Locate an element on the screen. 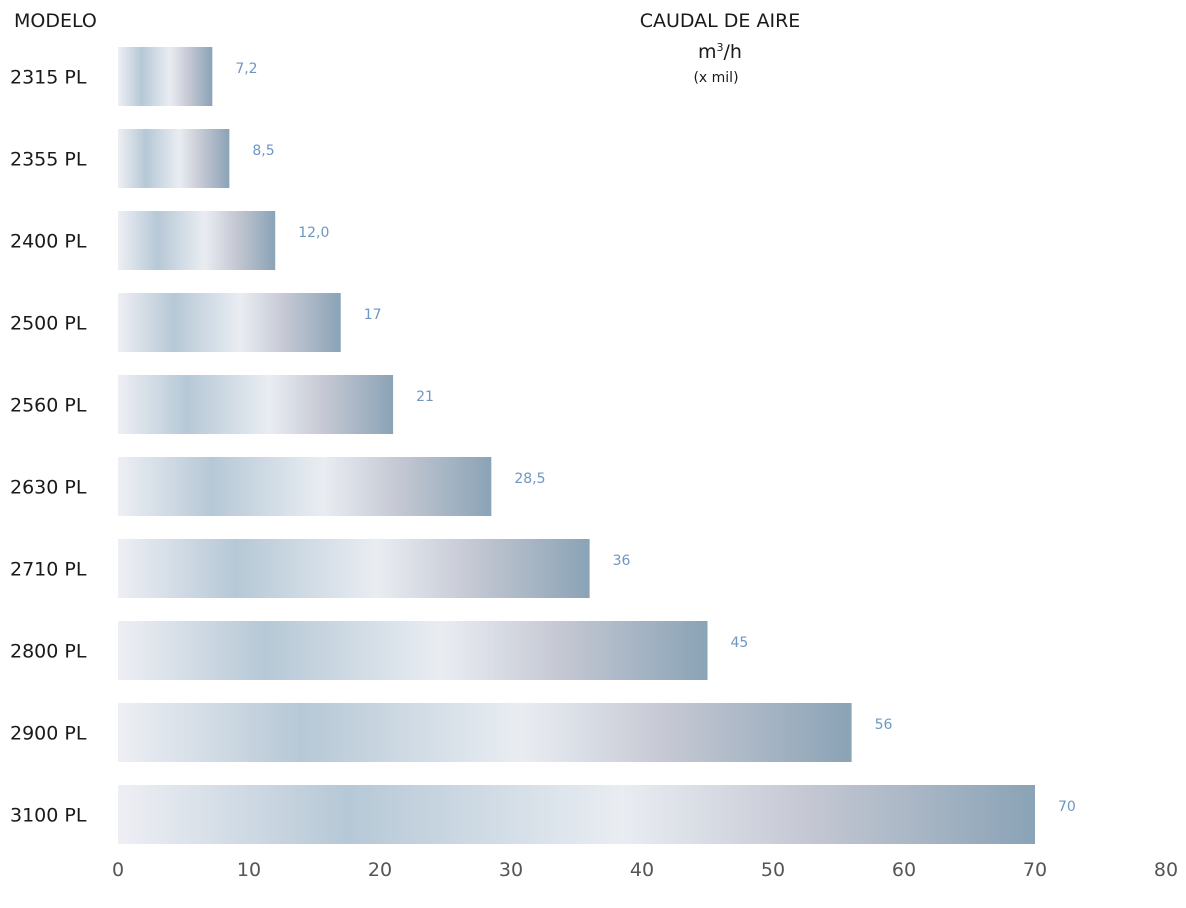 This screenshot has width=1186, height=908. category-label: 2400 PL is located at coordinates (48, 242).